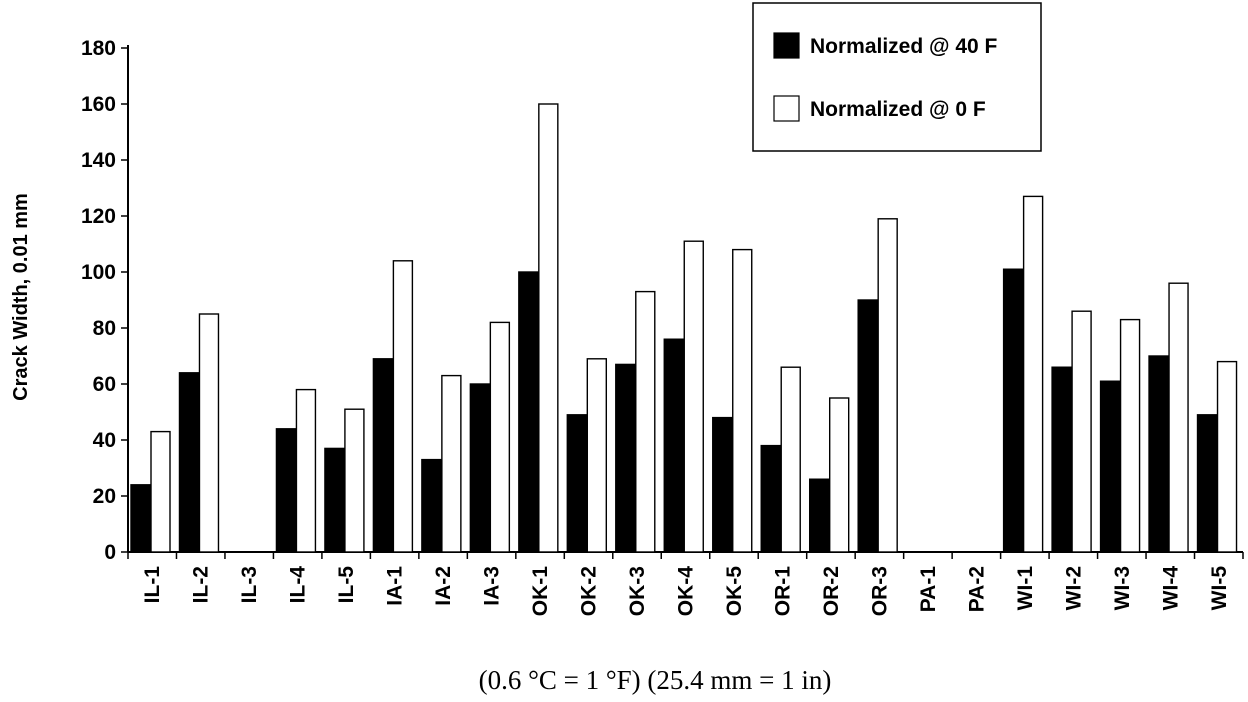 This screenshot has height=702, width=1248. What do you see at coordinates (104, 496) in the screenshot?
I see `y-tick-label: 20` at bounding box center [104, 496].